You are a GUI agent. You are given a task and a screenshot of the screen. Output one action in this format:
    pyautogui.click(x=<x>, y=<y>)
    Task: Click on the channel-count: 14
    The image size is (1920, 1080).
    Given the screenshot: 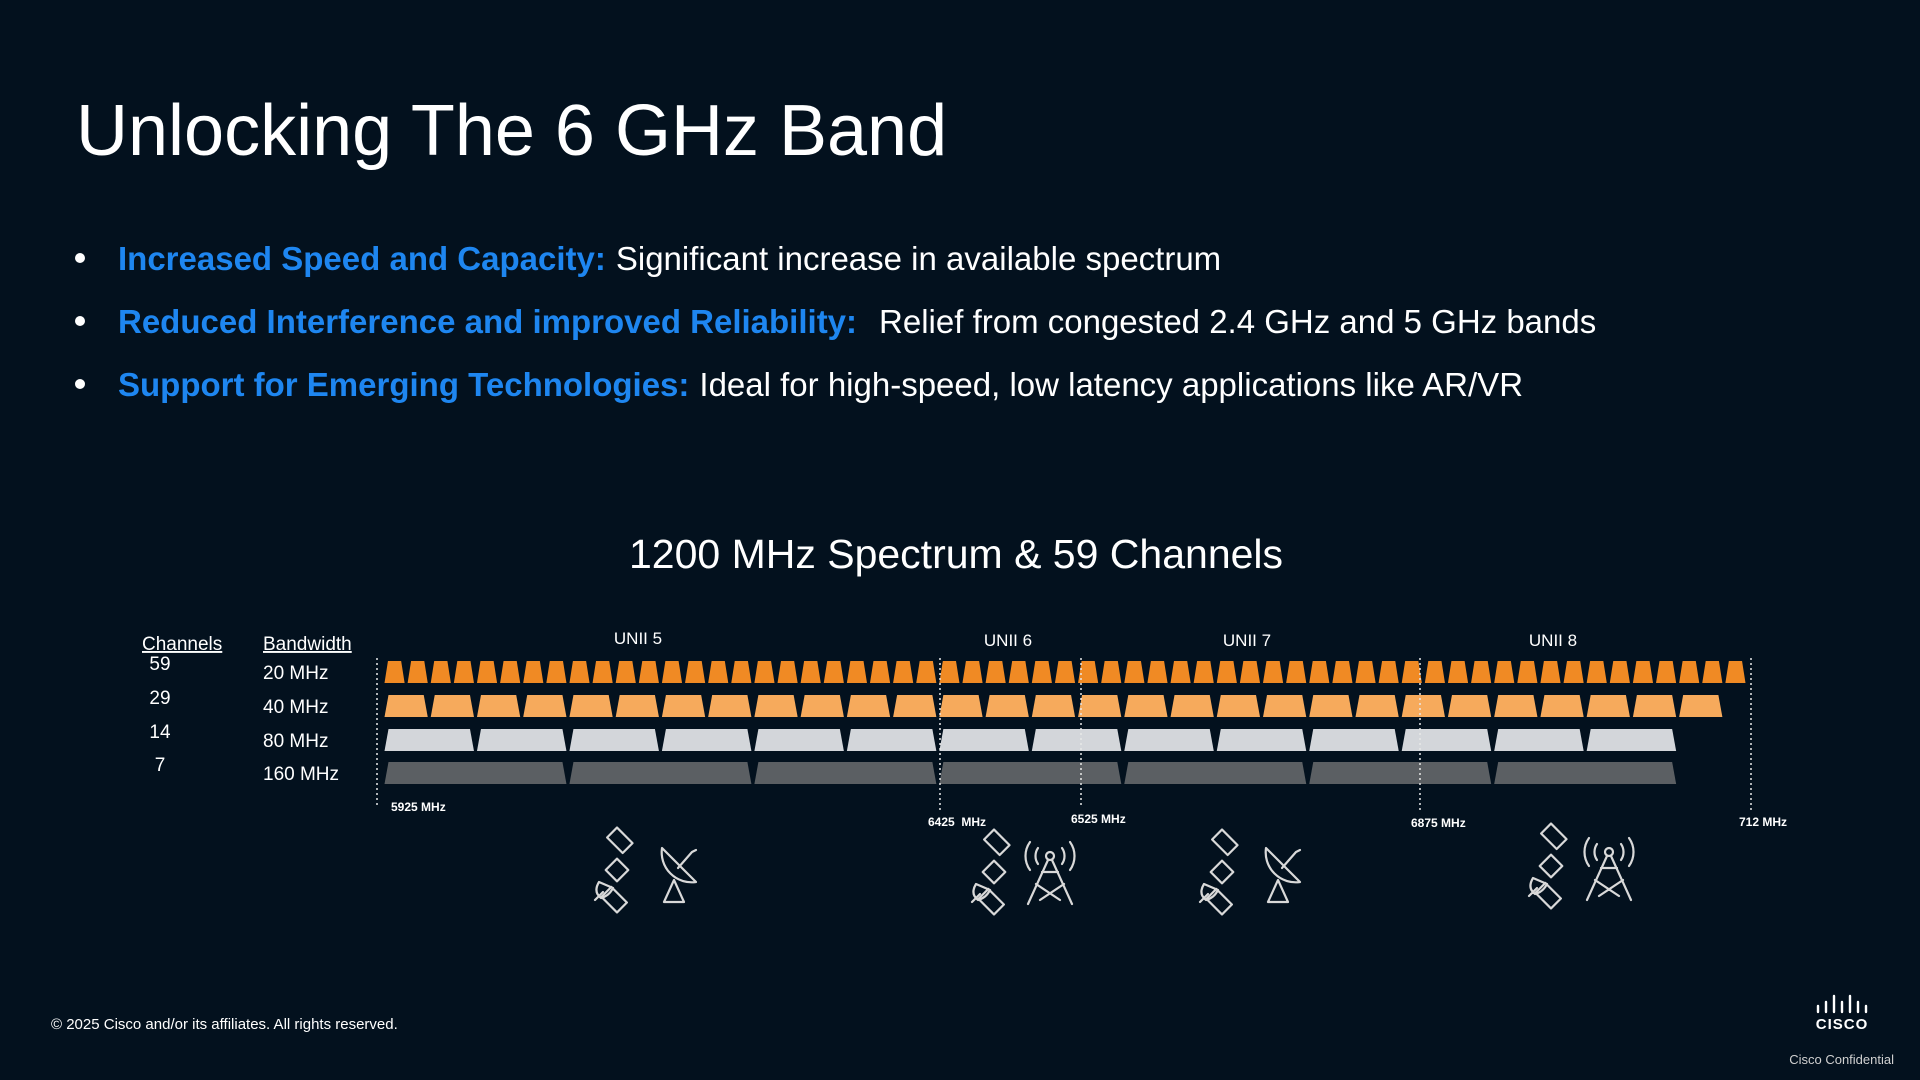 What is the action you would take?
    pyautogui.click(x=160, y=732)
    